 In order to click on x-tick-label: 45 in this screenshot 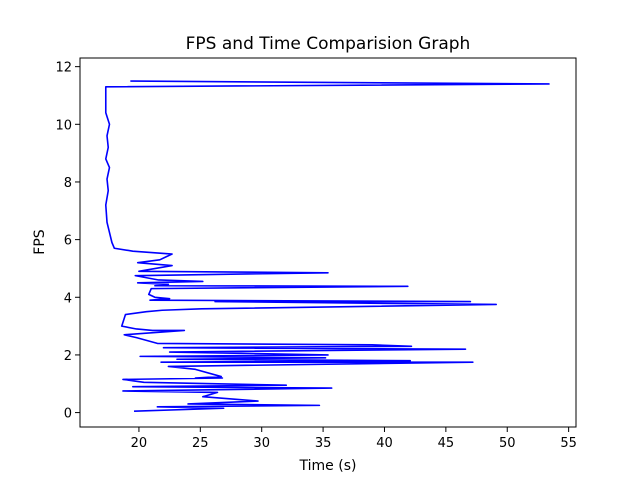, I will do `click(446, 443)`.